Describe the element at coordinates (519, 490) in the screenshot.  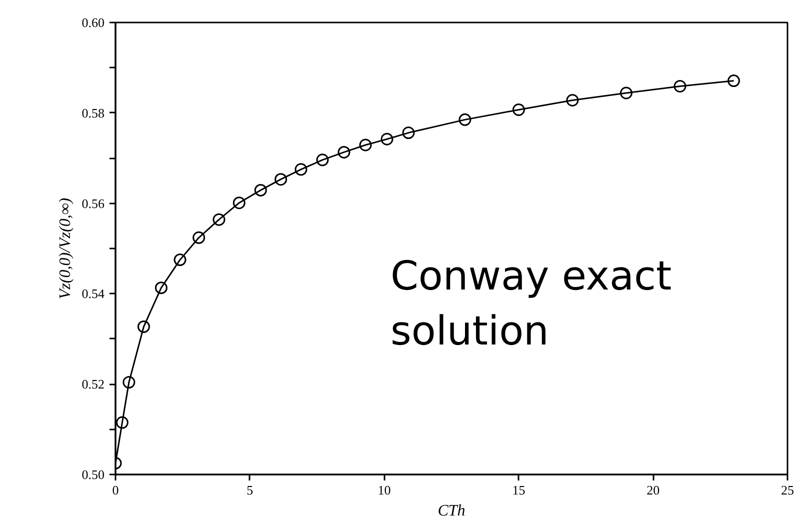
I see `x-tick-label: 15` at that location.